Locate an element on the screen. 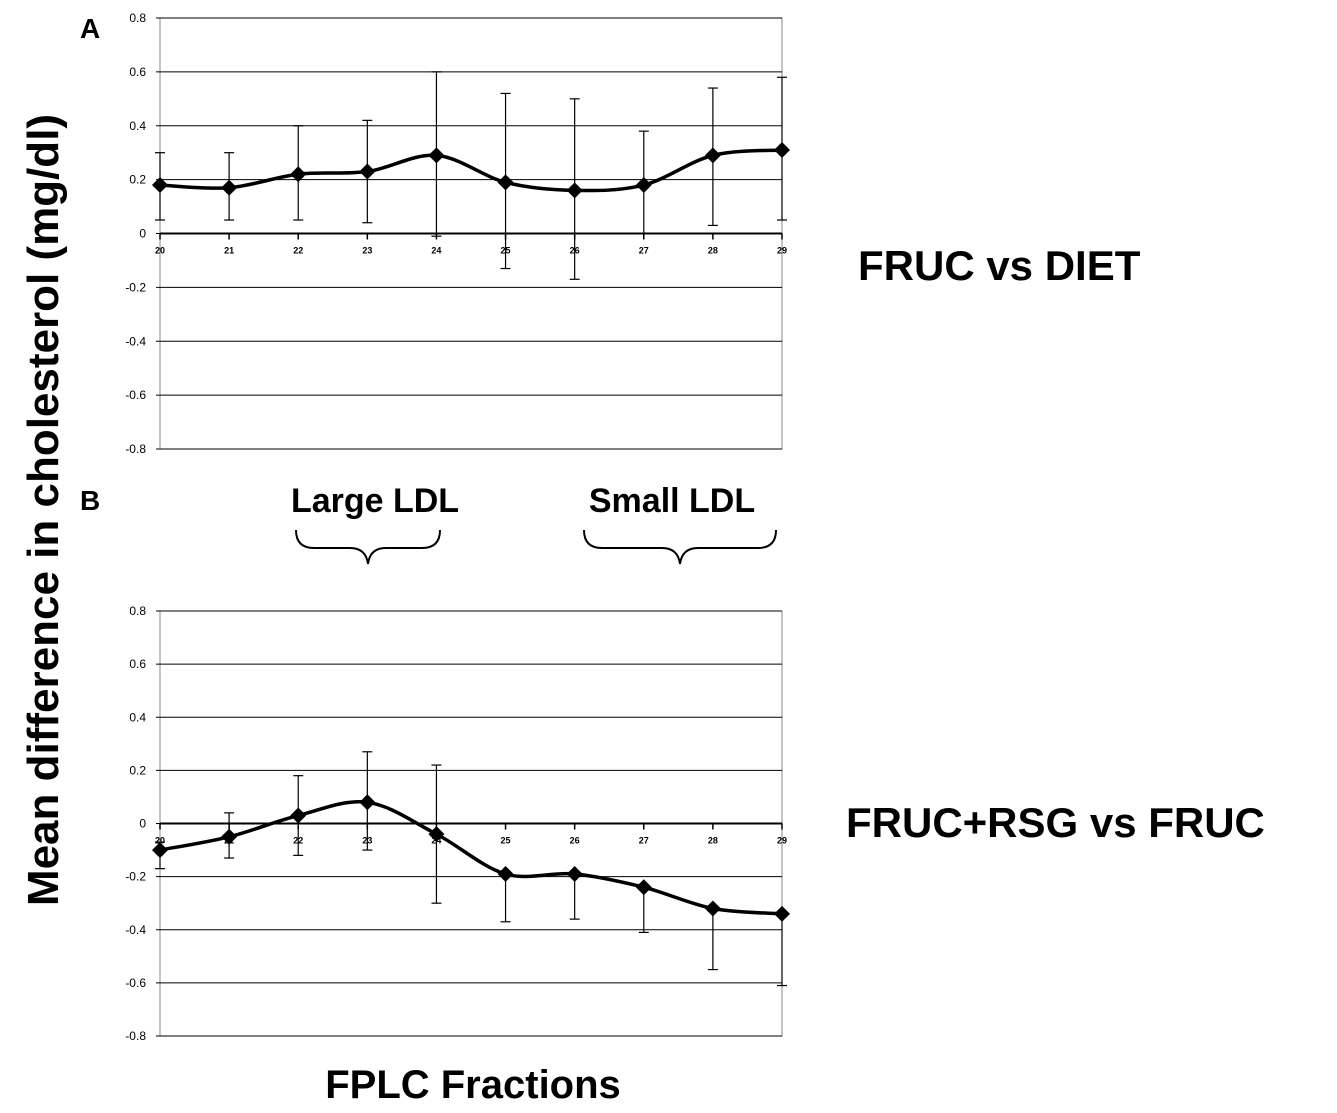 Image resolution: width=1337 pixels, height=1113 pixels. y-tick-label-a: 0.6 is located at coordinates (137, 72).